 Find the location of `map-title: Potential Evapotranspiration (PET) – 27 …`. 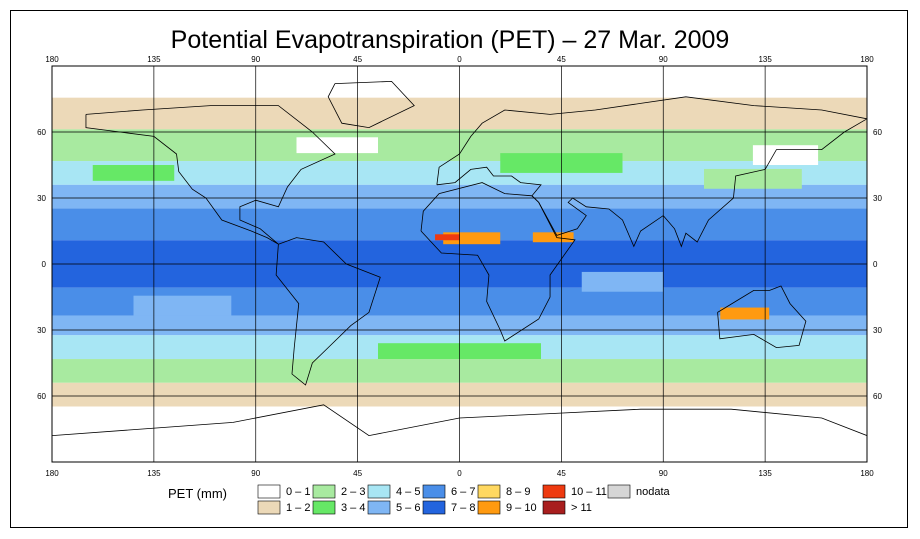

map-title: Potential Evapotranspiration (PET) – 27 … is located at coordinates (450, 40).